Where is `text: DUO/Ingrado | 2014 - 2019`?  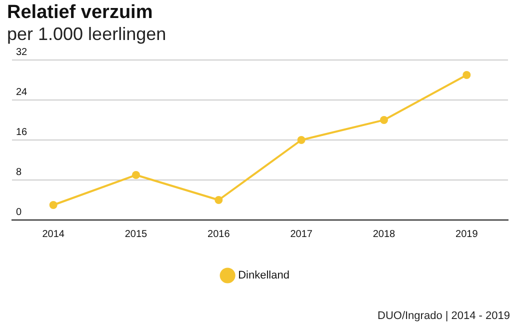 text: DUO/Ingrado | 2014 - 2019 is located at coordinates (444, 316).